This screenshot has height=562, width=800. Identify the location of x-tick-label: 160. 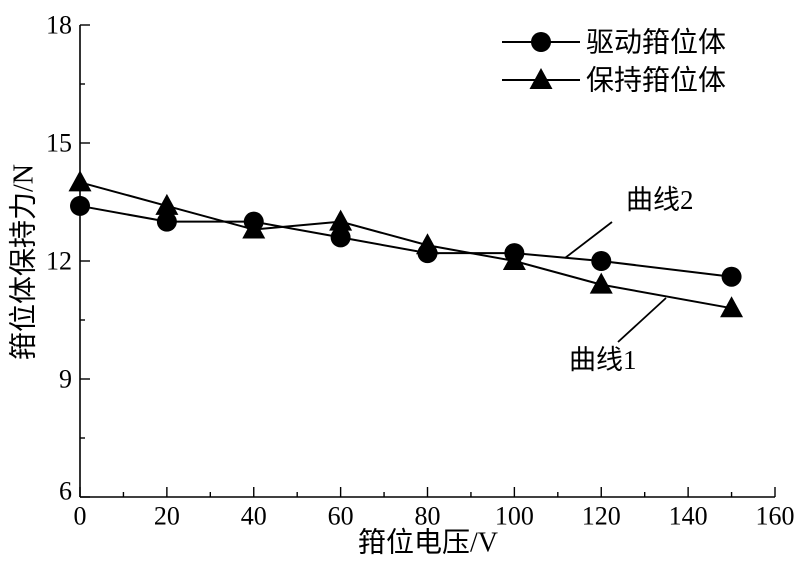
(775, 516).